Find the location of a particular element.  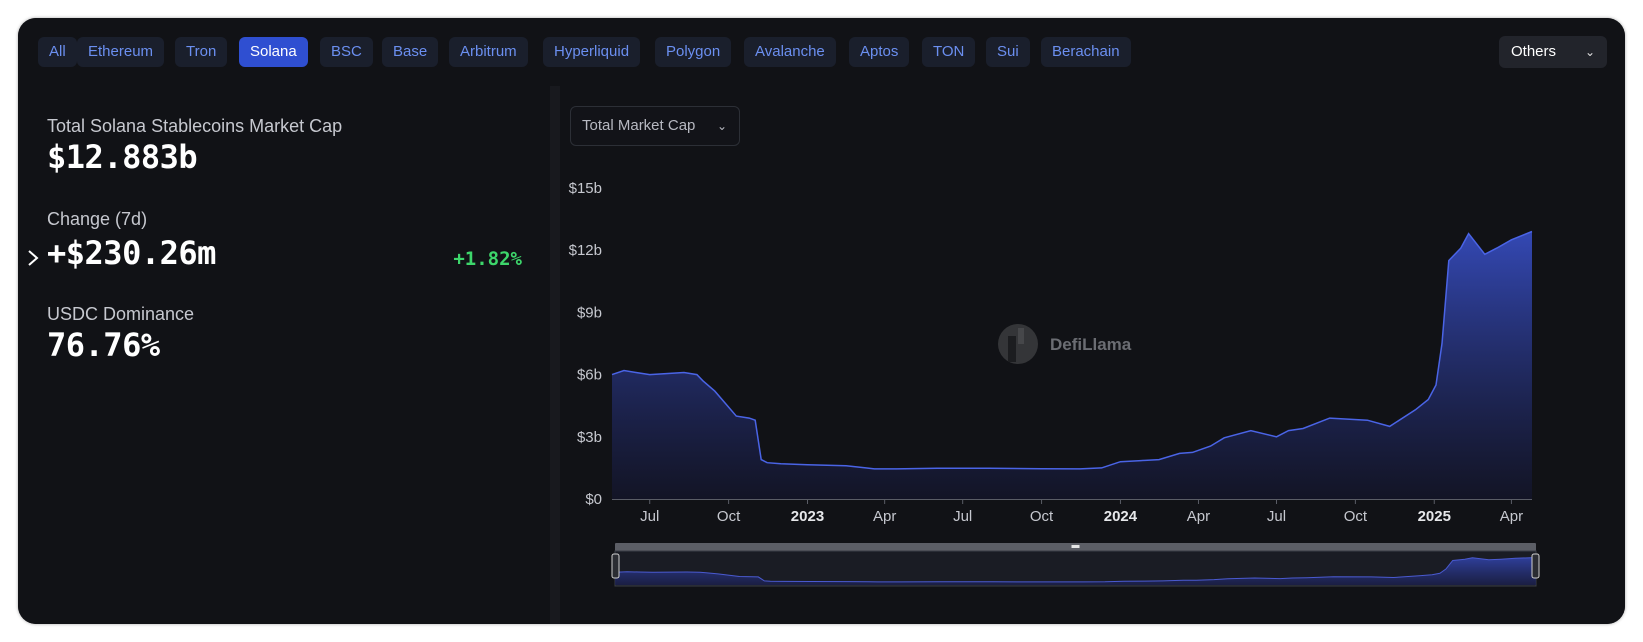

total-mcap-label: Total Solana Stablecoins Market Cap is located at coordinates (195, 126).